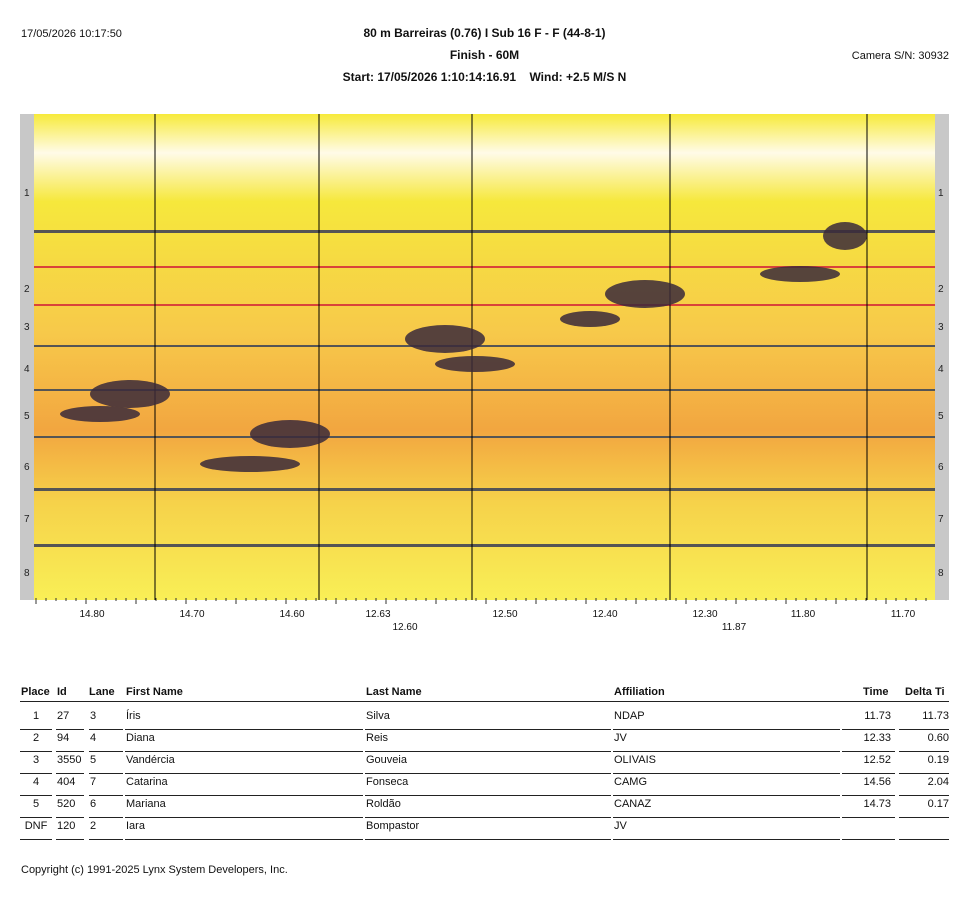 This screenshot has width=969, height=898. I want to click on cell-last: Silva, so click(378, 716).